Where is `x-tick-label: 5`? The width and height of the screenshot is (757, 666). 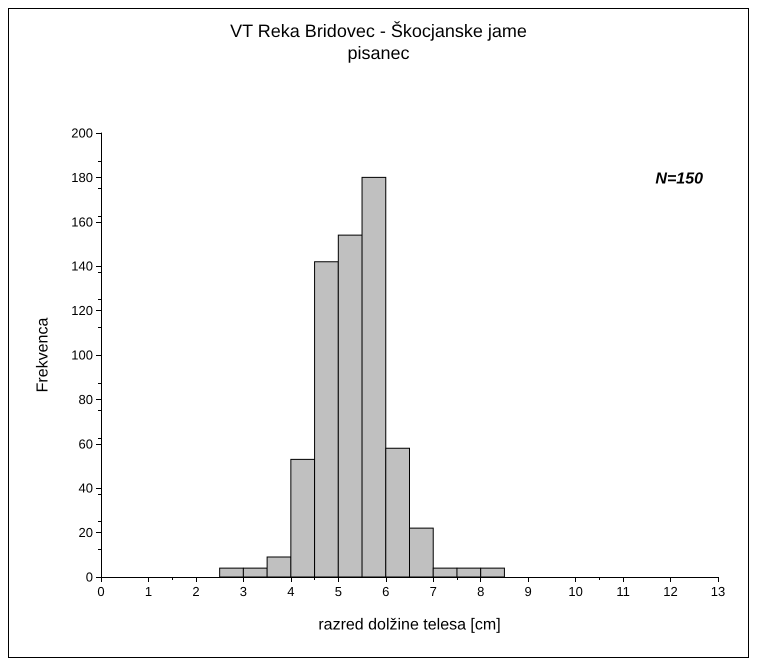 x-tick-label: 5 is located at coordinates (338, 591).